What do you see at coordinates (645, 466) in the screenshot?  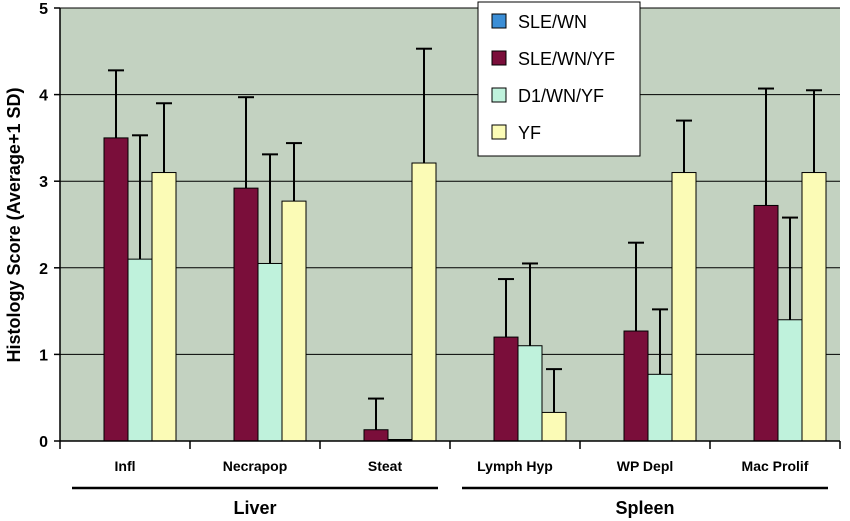 I see `x-tick-label: WP Depl` at bounding box center [645, 466].